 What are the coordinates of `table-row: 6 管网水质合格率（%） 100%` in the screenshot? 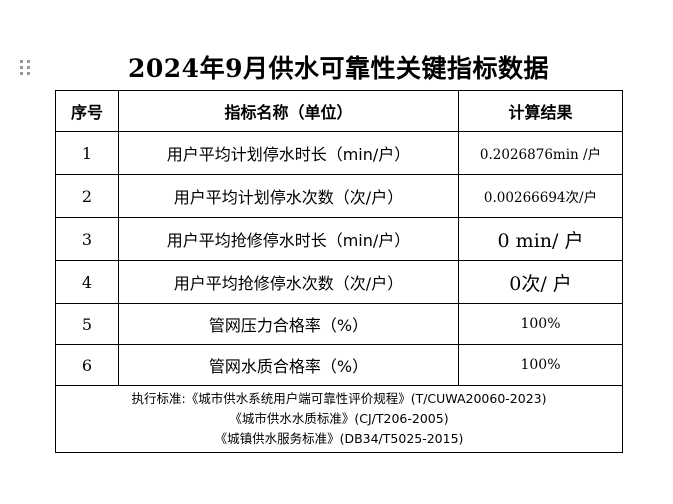 It's located at (339, 365).